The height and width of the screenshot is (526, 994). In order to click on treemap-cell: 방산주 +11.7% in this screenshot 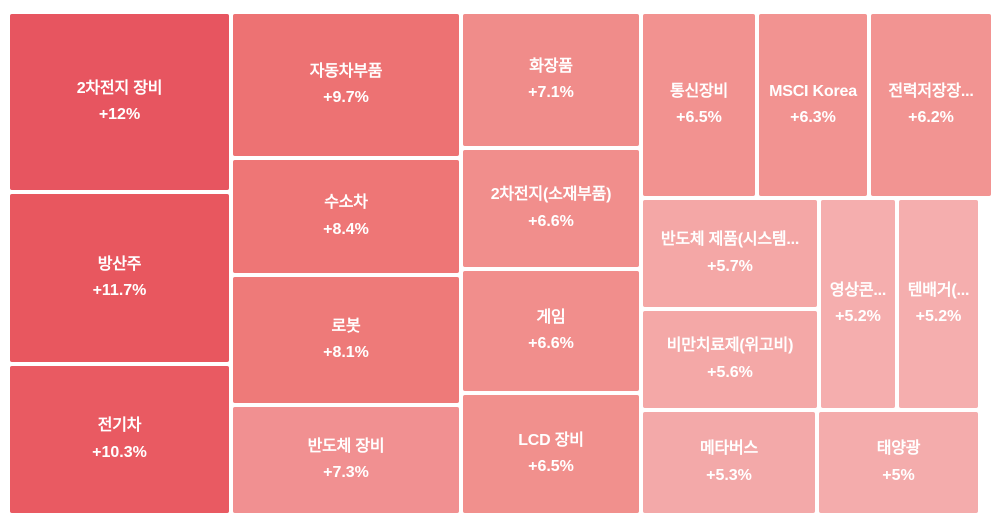, I will do `click(119, 278)`.